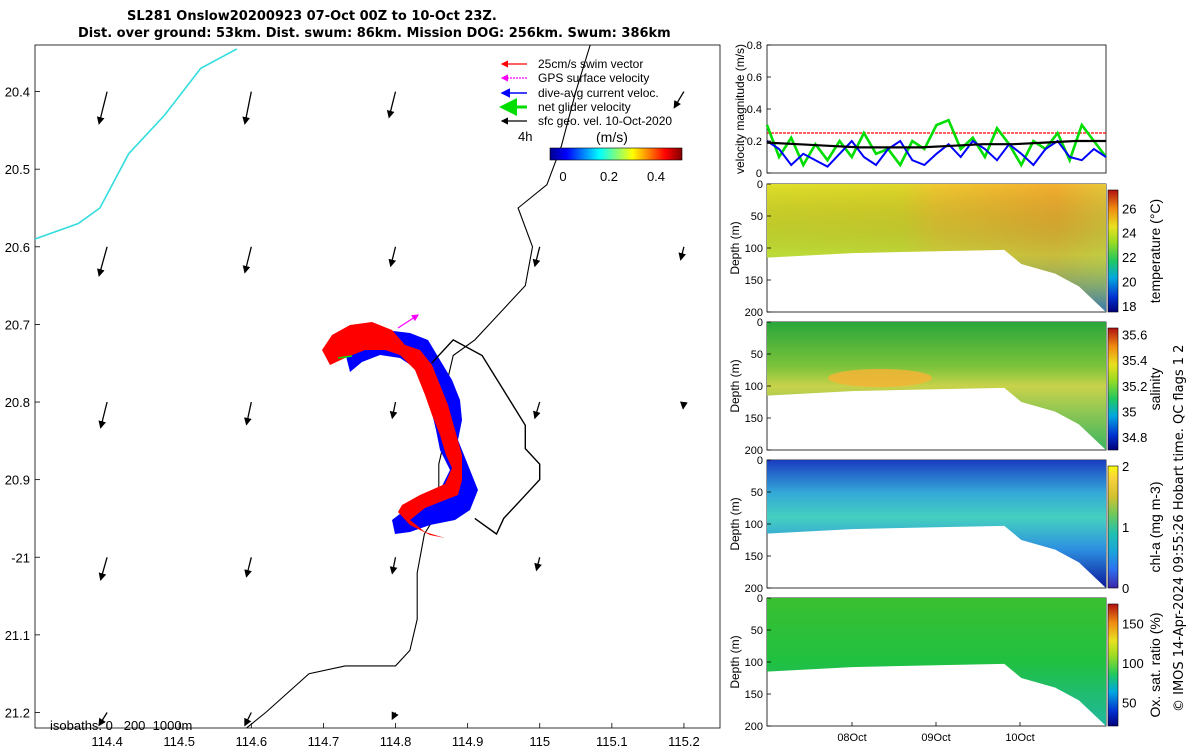 This screenshot has width=1200, height=750. What do you see at coordinates (590, 64) in the screenshot?
I see `legend-swim-label: 25cm/s swim vector` at bounding box center [590, 64].